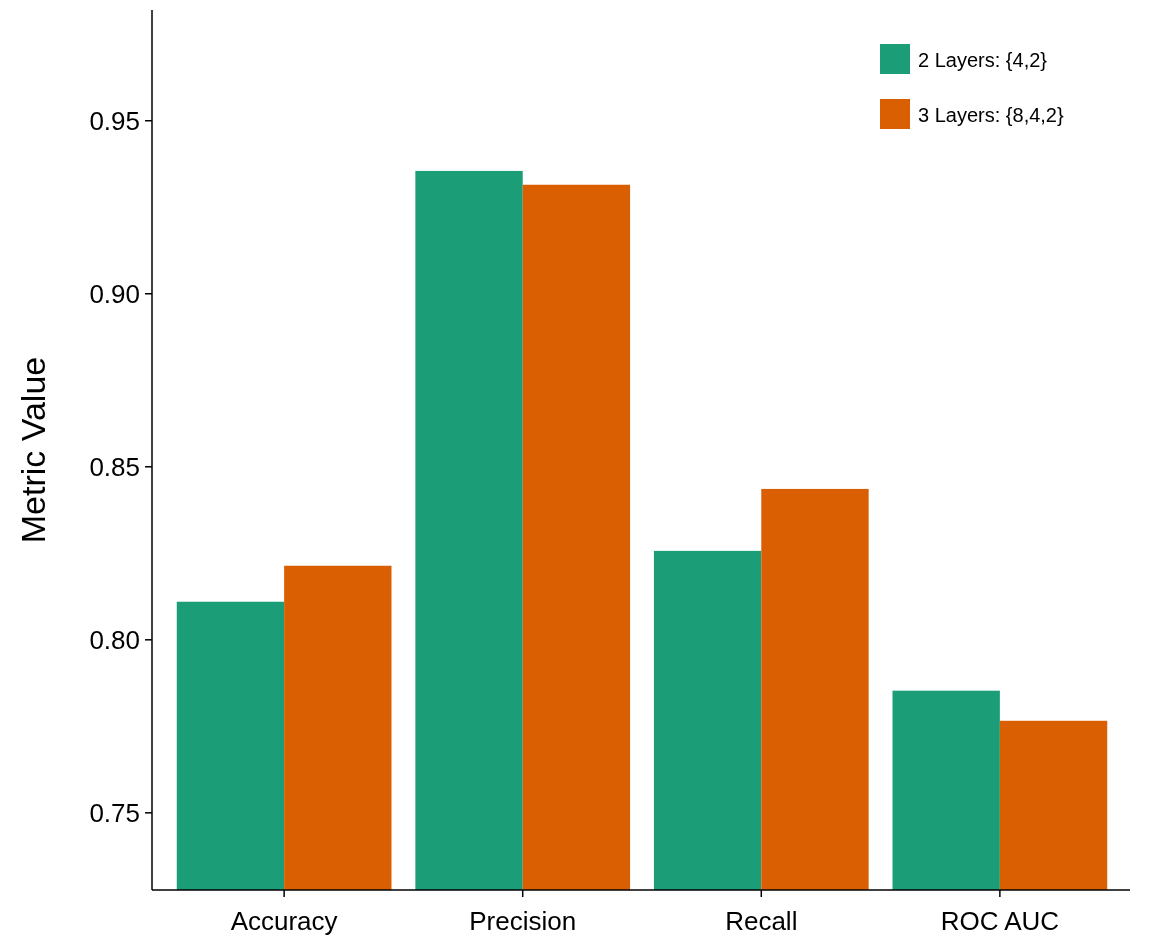 The width and height of the screenshot is (1155, 943). I want to click on y-tick-label: 0.80, so click(114, 639).